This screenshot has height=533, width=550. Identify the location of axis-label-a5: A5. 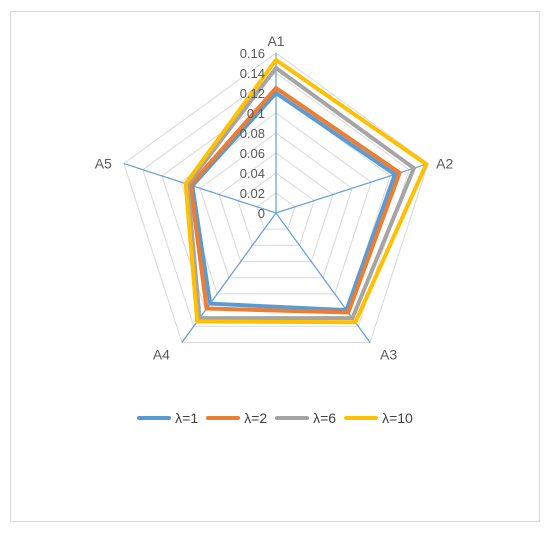
(103, 164).